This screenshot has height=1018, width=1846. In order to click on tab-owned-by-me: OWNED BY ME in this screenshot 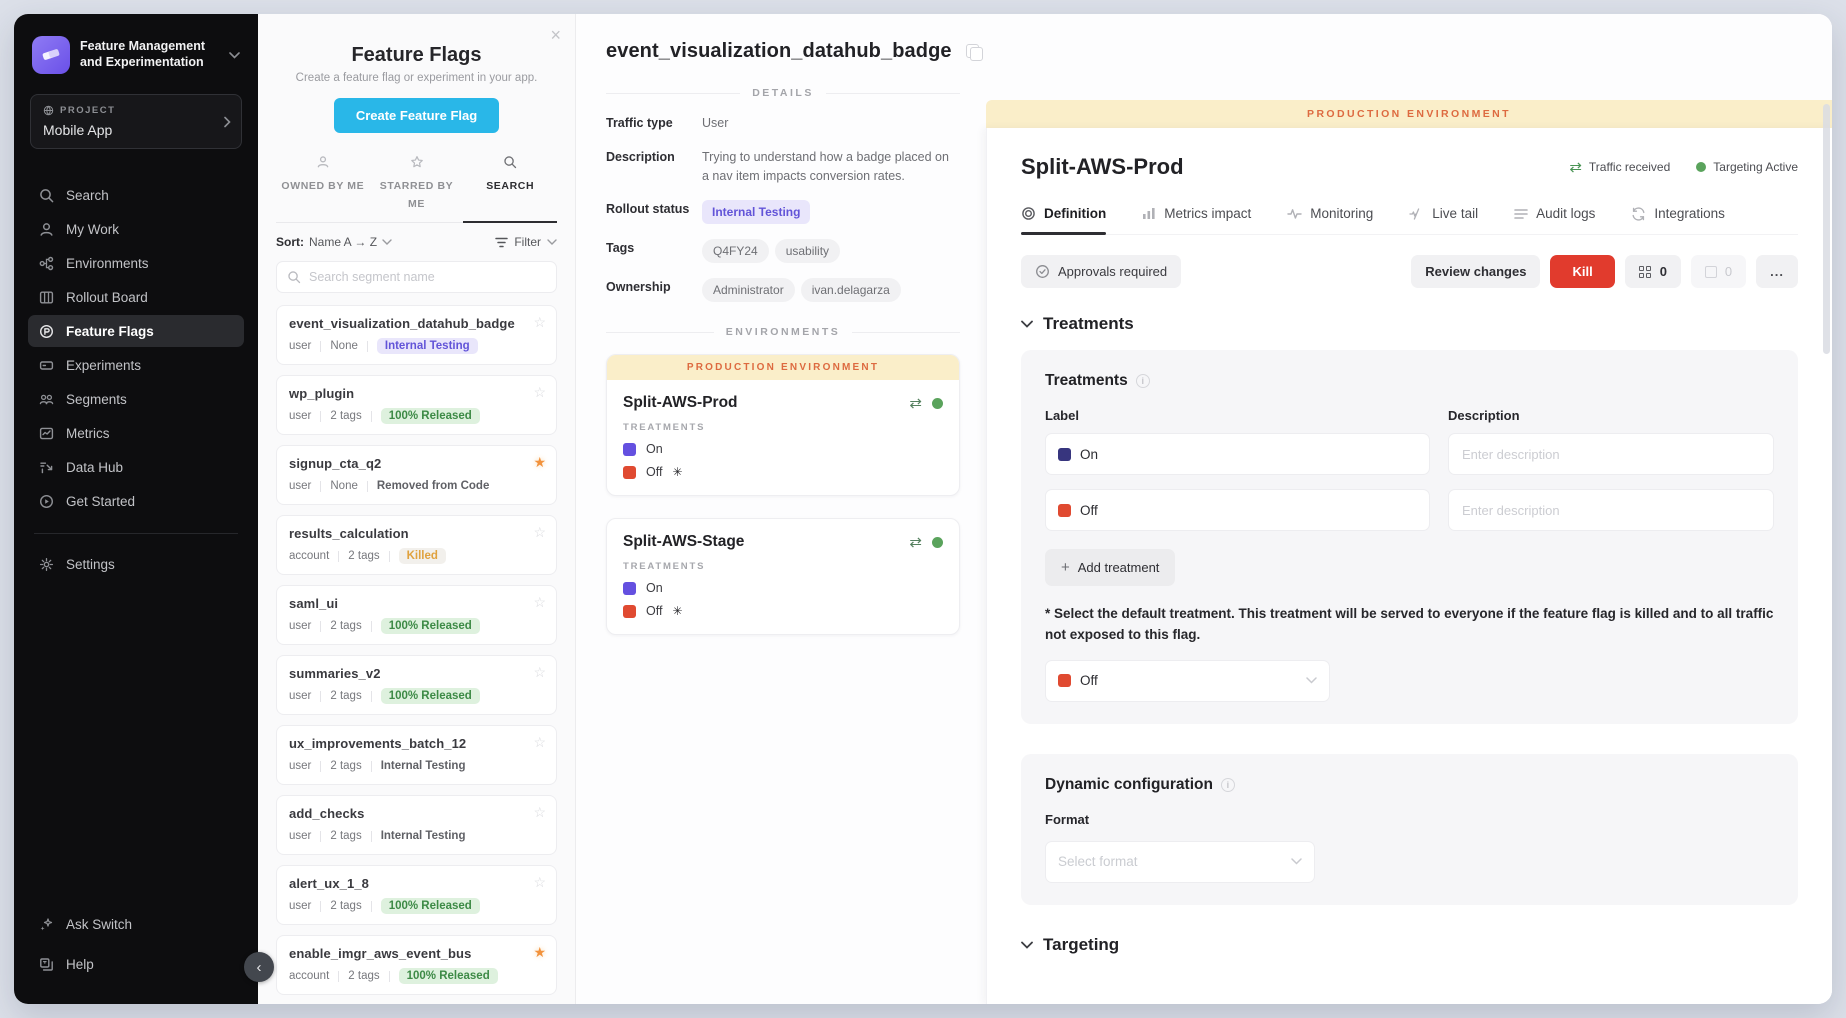, I will do `click(323, 185)`.